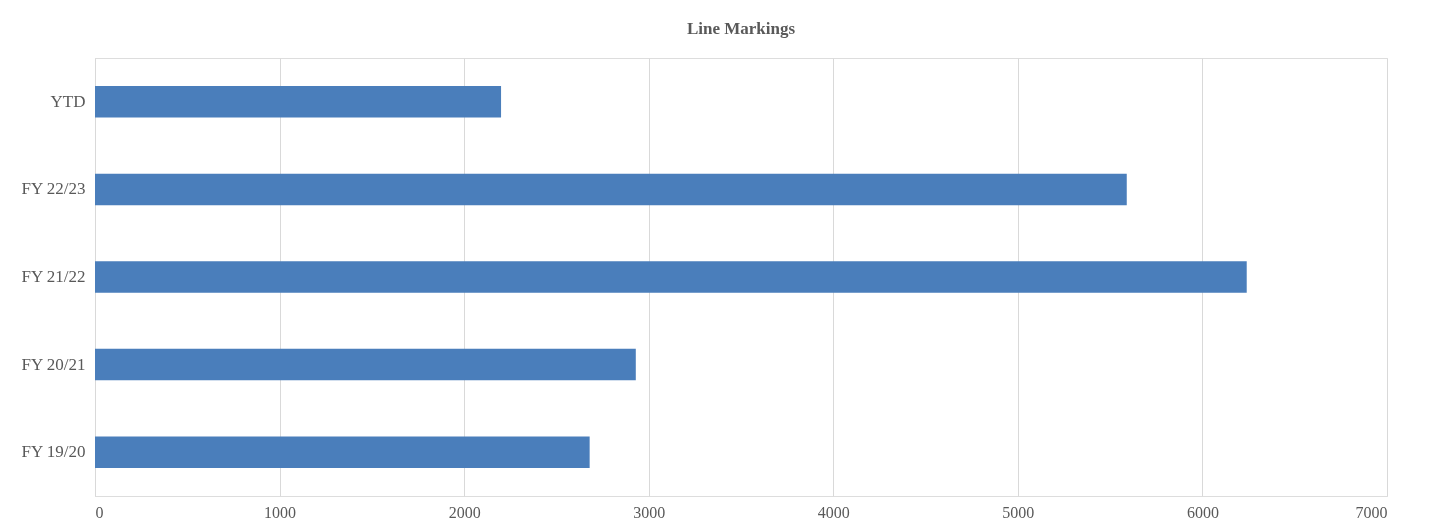 The width and height of the screenshot is (1437, 532). I want to click on x-tick-label: 1000, so click(280, 512).